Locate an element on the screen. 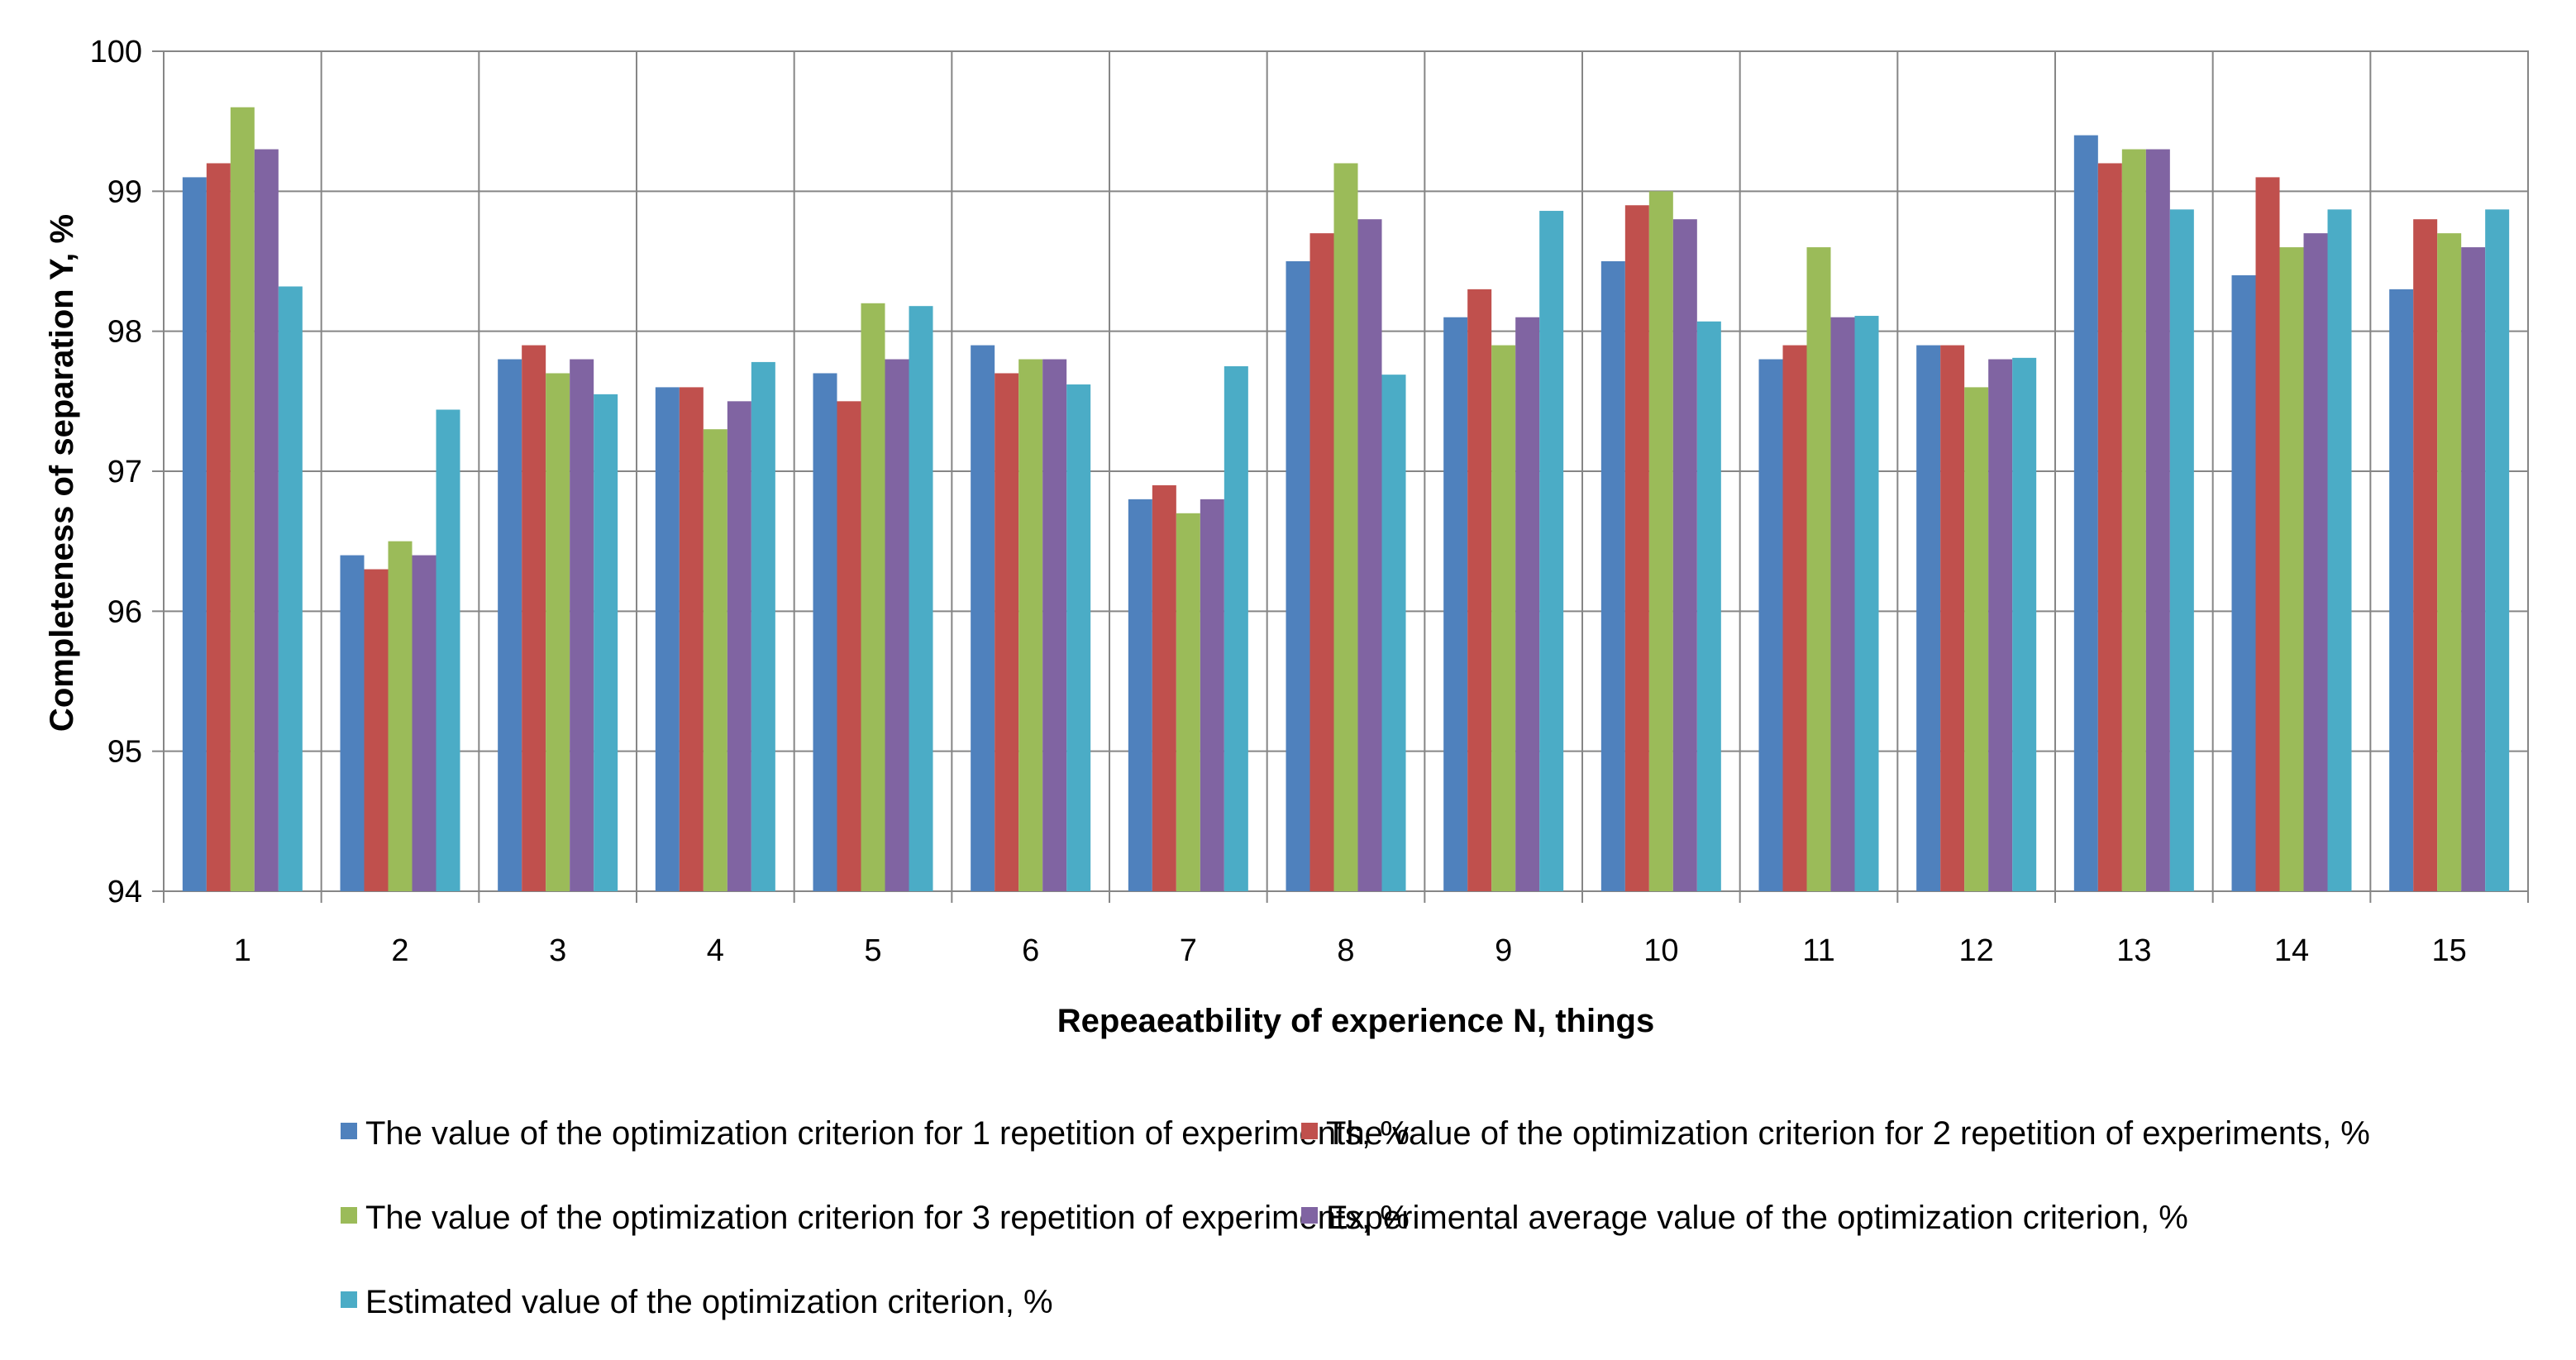 This screenshot has height=1360, width=2576. x-tick-label: 10 is located at coordinates (1660, 950).